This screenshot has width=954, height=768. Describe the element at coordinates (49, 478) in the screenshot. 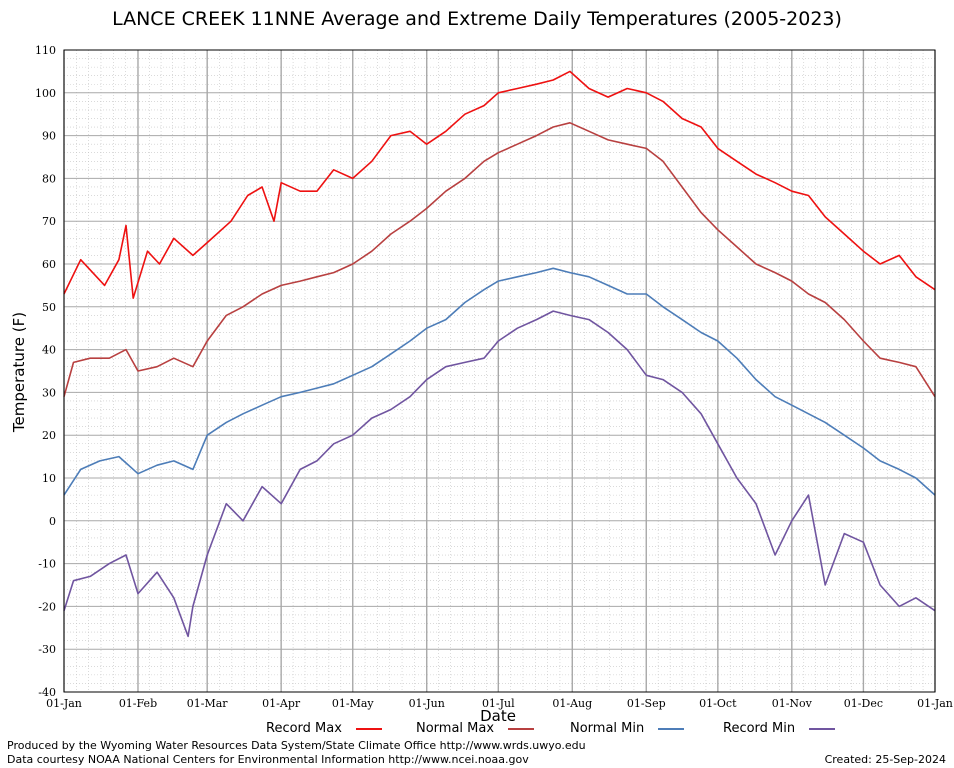

I see `y-tick-label: 10` at that location.